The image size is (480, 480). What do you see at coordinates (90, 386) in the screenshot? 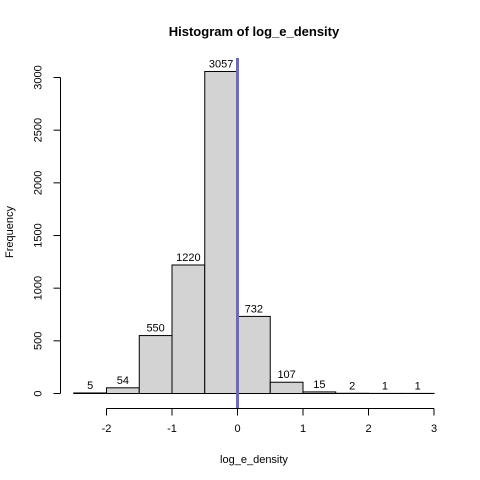
I see `bar-count-label: 5` at bounding box center [90, 386].